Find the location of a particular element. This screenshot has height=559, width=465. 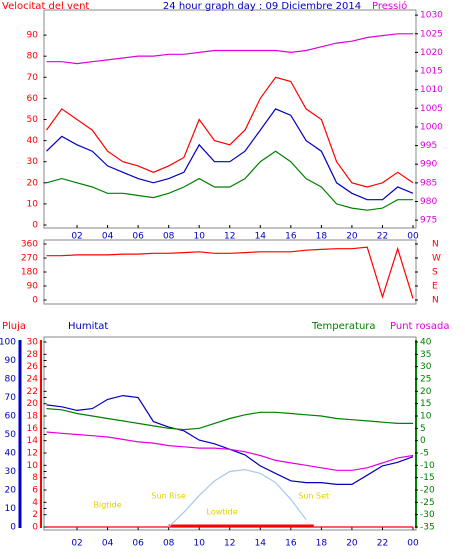

y3-tick-label: 12 is located at coordinates (32, 454).